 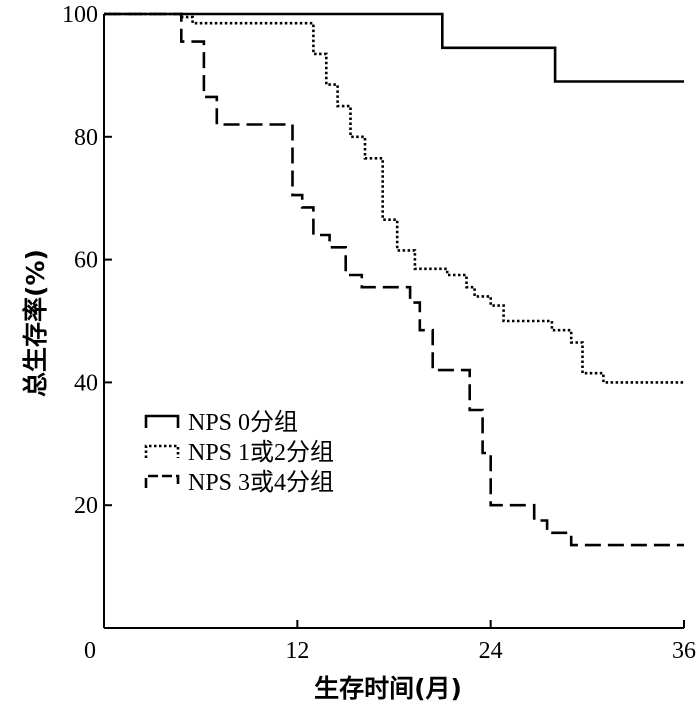 I want to click on y-tick-label: 80, so click(x=86, y=138).